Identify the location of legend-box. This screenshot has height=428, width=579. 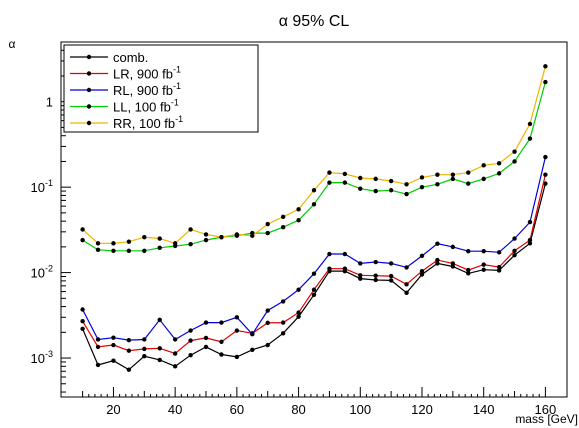
(161, 88).